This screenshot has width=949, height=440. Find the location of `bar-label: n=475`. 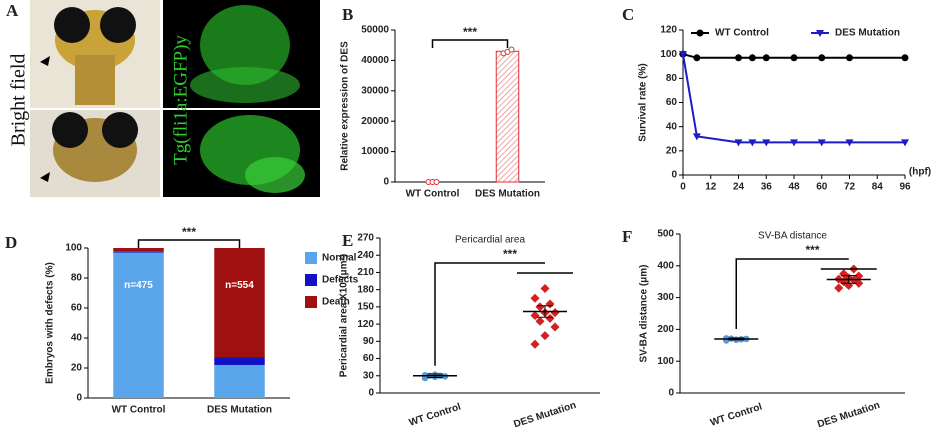

bar-label: n=475 is located at coordinates (138, 285).